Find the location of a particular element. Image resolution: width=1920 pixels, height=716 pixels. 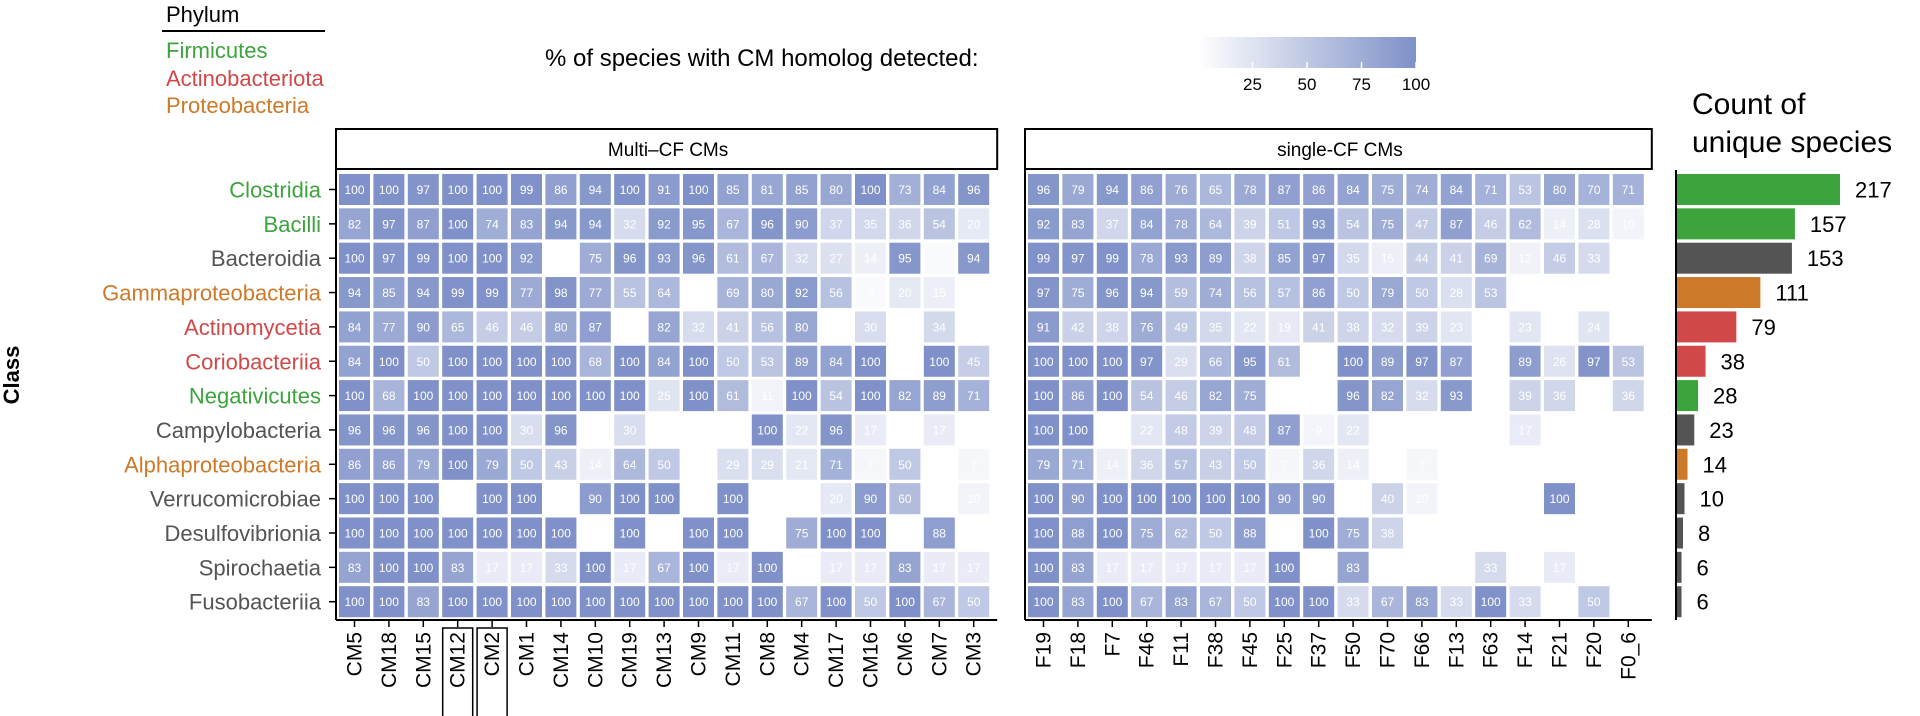

heatmap-cell-value: 68 is located at coordinates (596, 362).